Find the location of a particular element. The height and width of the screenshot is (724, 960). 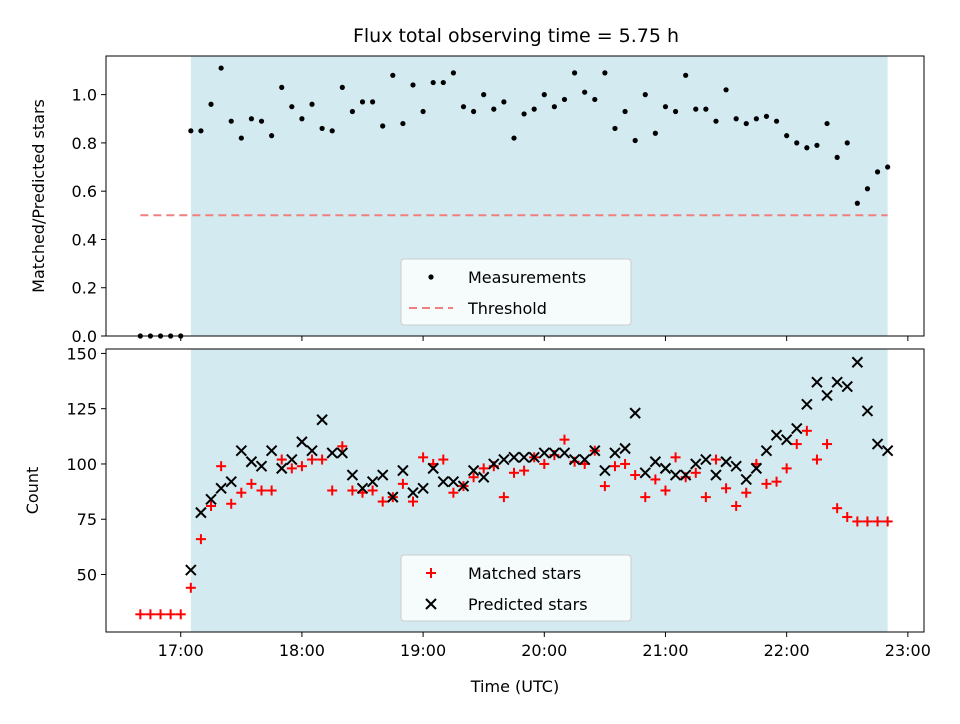

bottom-point-1-33-b is located at coordinates (524, 457).